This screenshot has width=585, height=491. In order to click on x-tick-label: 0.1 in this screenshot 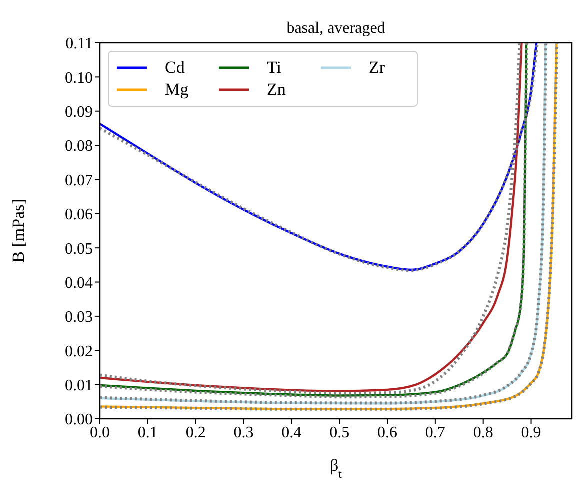, I will do `click(148, 433)`.